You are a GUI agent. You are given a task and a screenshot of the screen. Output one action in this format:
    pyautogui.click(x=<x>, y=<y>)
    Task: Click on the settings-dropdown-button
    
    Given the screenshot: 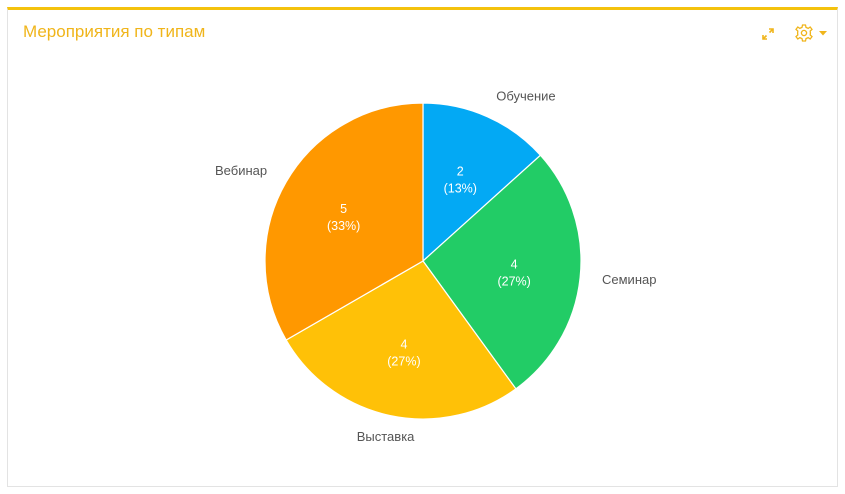 What is the action you would take?
    pyautogui.click(x=811, y=33)
    